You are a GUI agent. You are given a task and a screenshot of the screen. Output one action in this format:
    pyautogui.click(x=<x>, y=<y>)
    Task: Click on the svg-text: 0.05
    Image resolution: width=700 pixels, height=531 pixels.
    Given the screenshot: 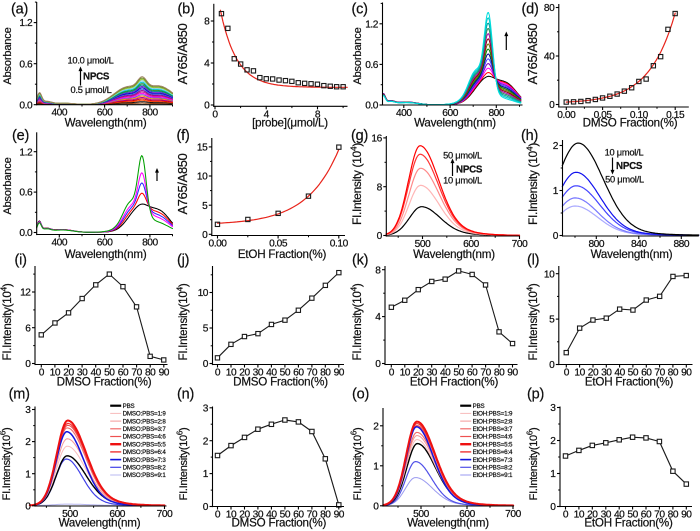 What is the action you would take?
    pyautogui.click(x=603, y=115)
    